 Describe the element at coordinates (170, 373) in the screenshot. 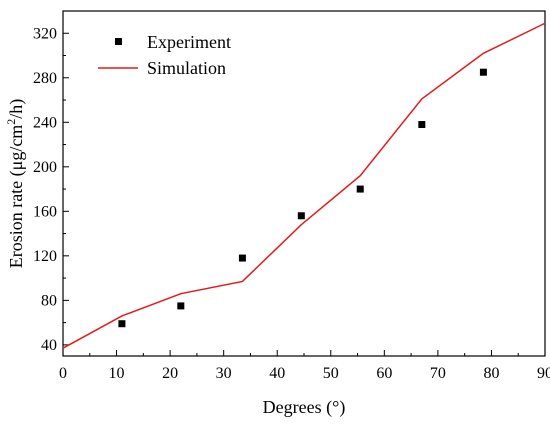

I see `x-tick-label: 20` at that location.